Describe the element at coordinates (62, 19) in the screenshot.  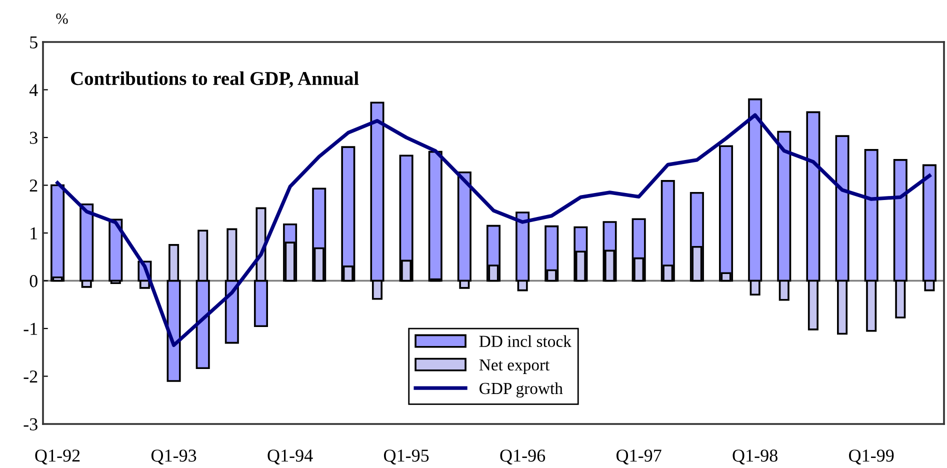
I see `y-axis-title: %` at that location.